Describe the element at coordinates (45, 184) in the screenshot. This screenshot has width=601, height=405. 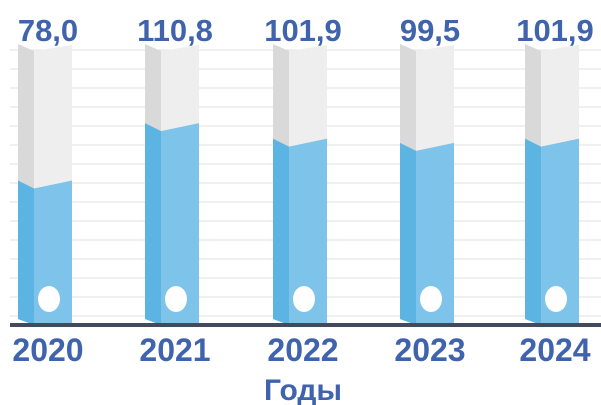
I see `bar-2020` at that location.